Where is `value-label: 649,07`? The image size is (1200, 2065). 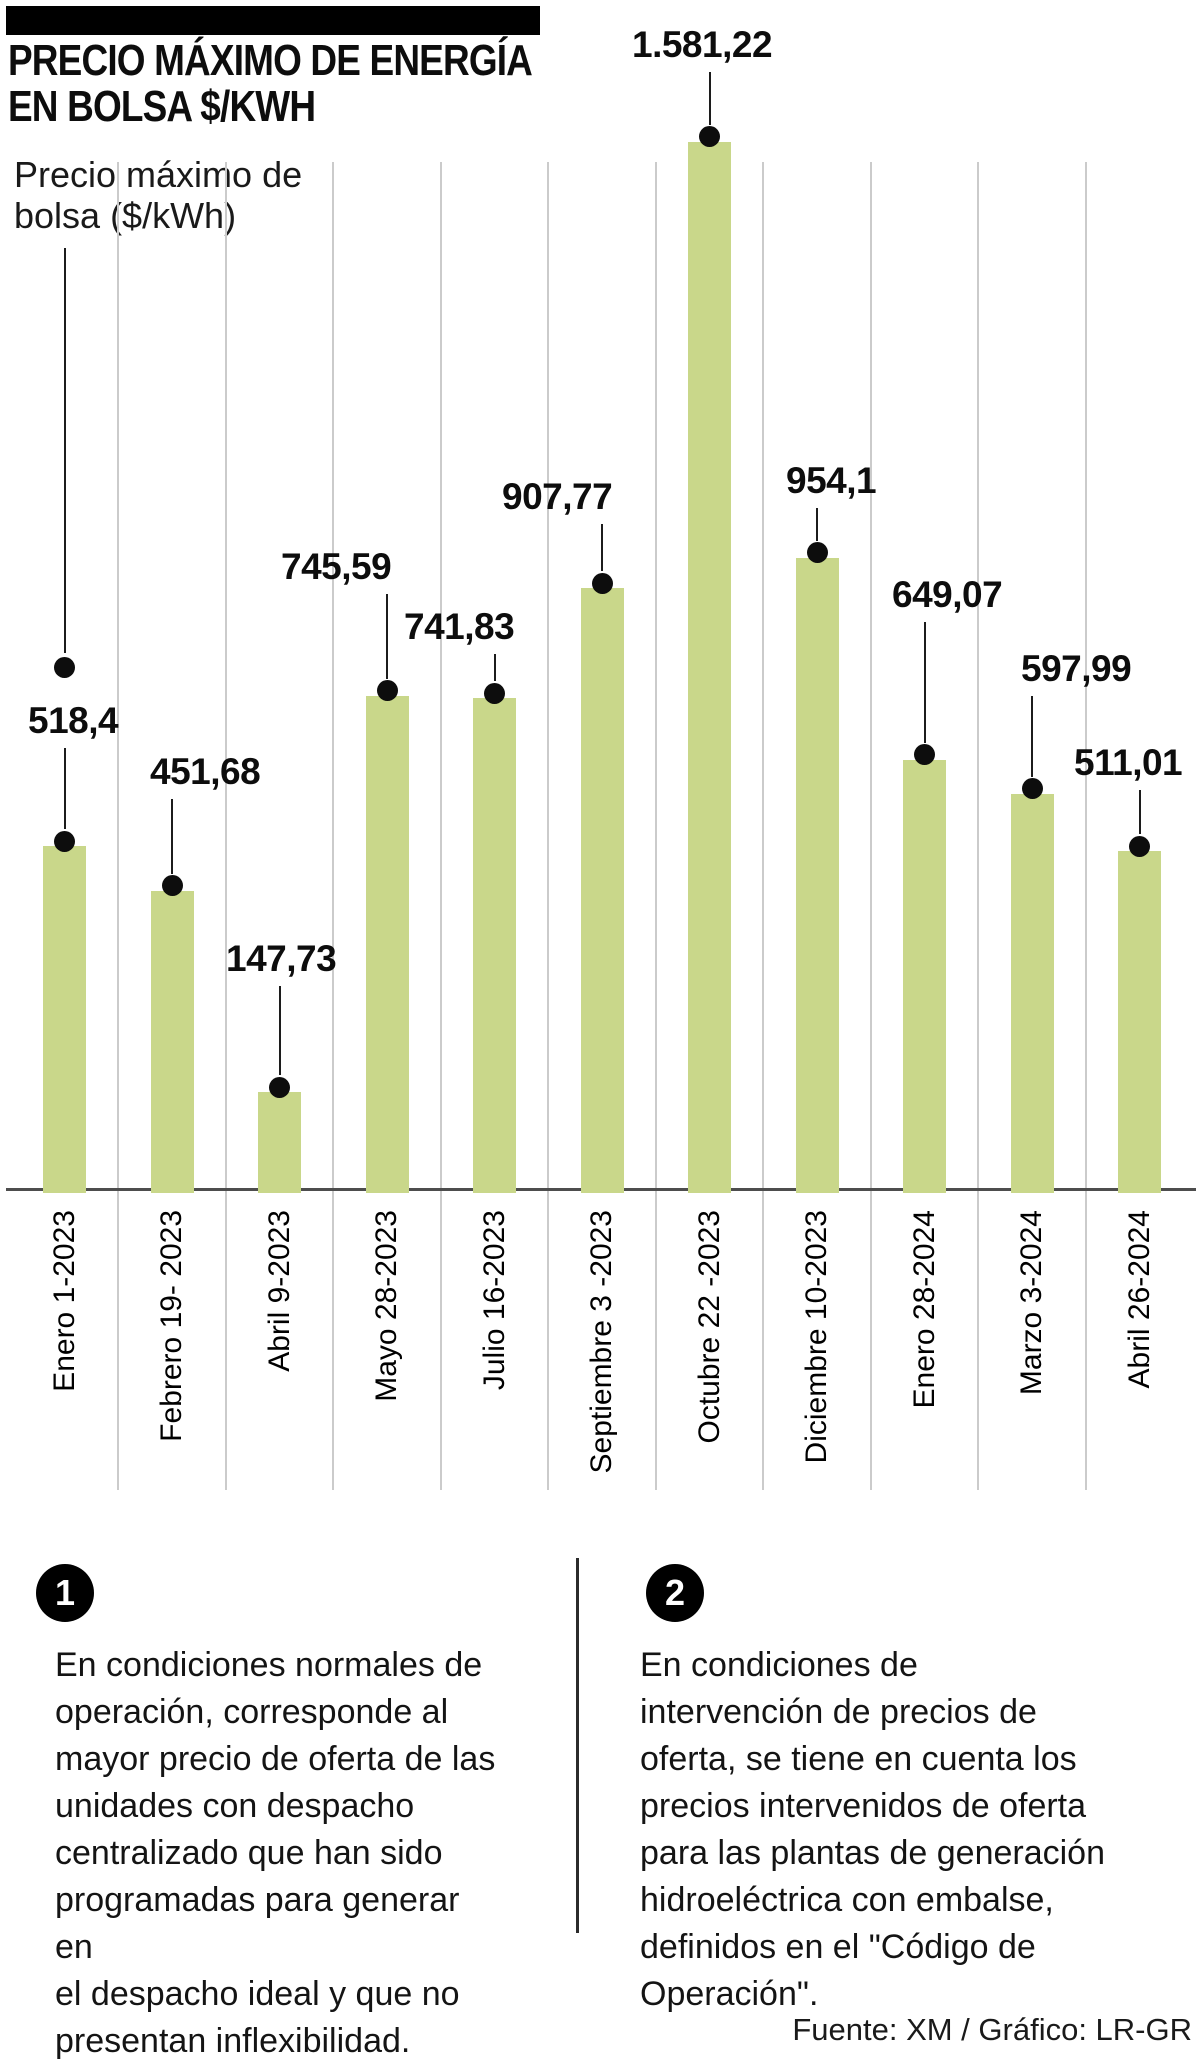
value-label: 649,07 is located at coordinates (947, 594).